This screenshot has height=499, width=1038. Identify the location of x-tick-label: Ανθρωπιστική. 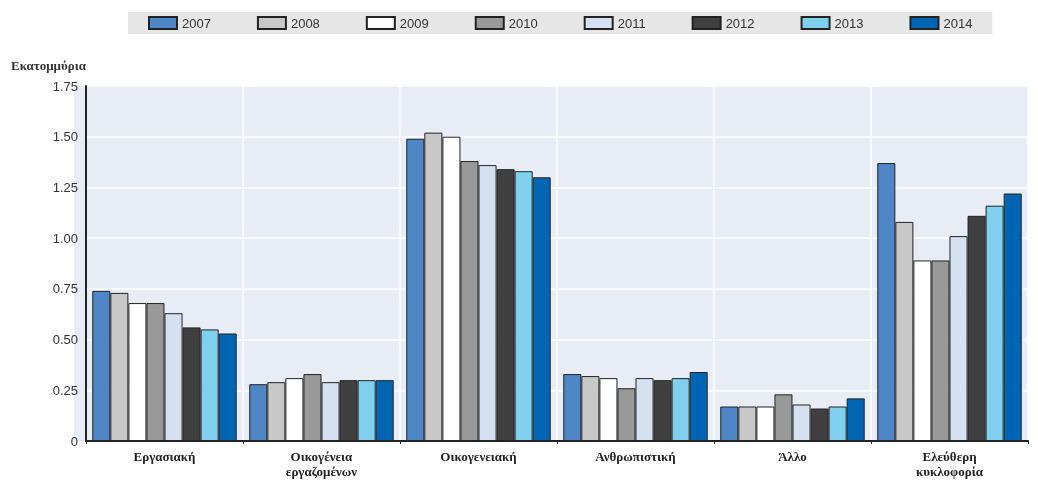
(635, 456).